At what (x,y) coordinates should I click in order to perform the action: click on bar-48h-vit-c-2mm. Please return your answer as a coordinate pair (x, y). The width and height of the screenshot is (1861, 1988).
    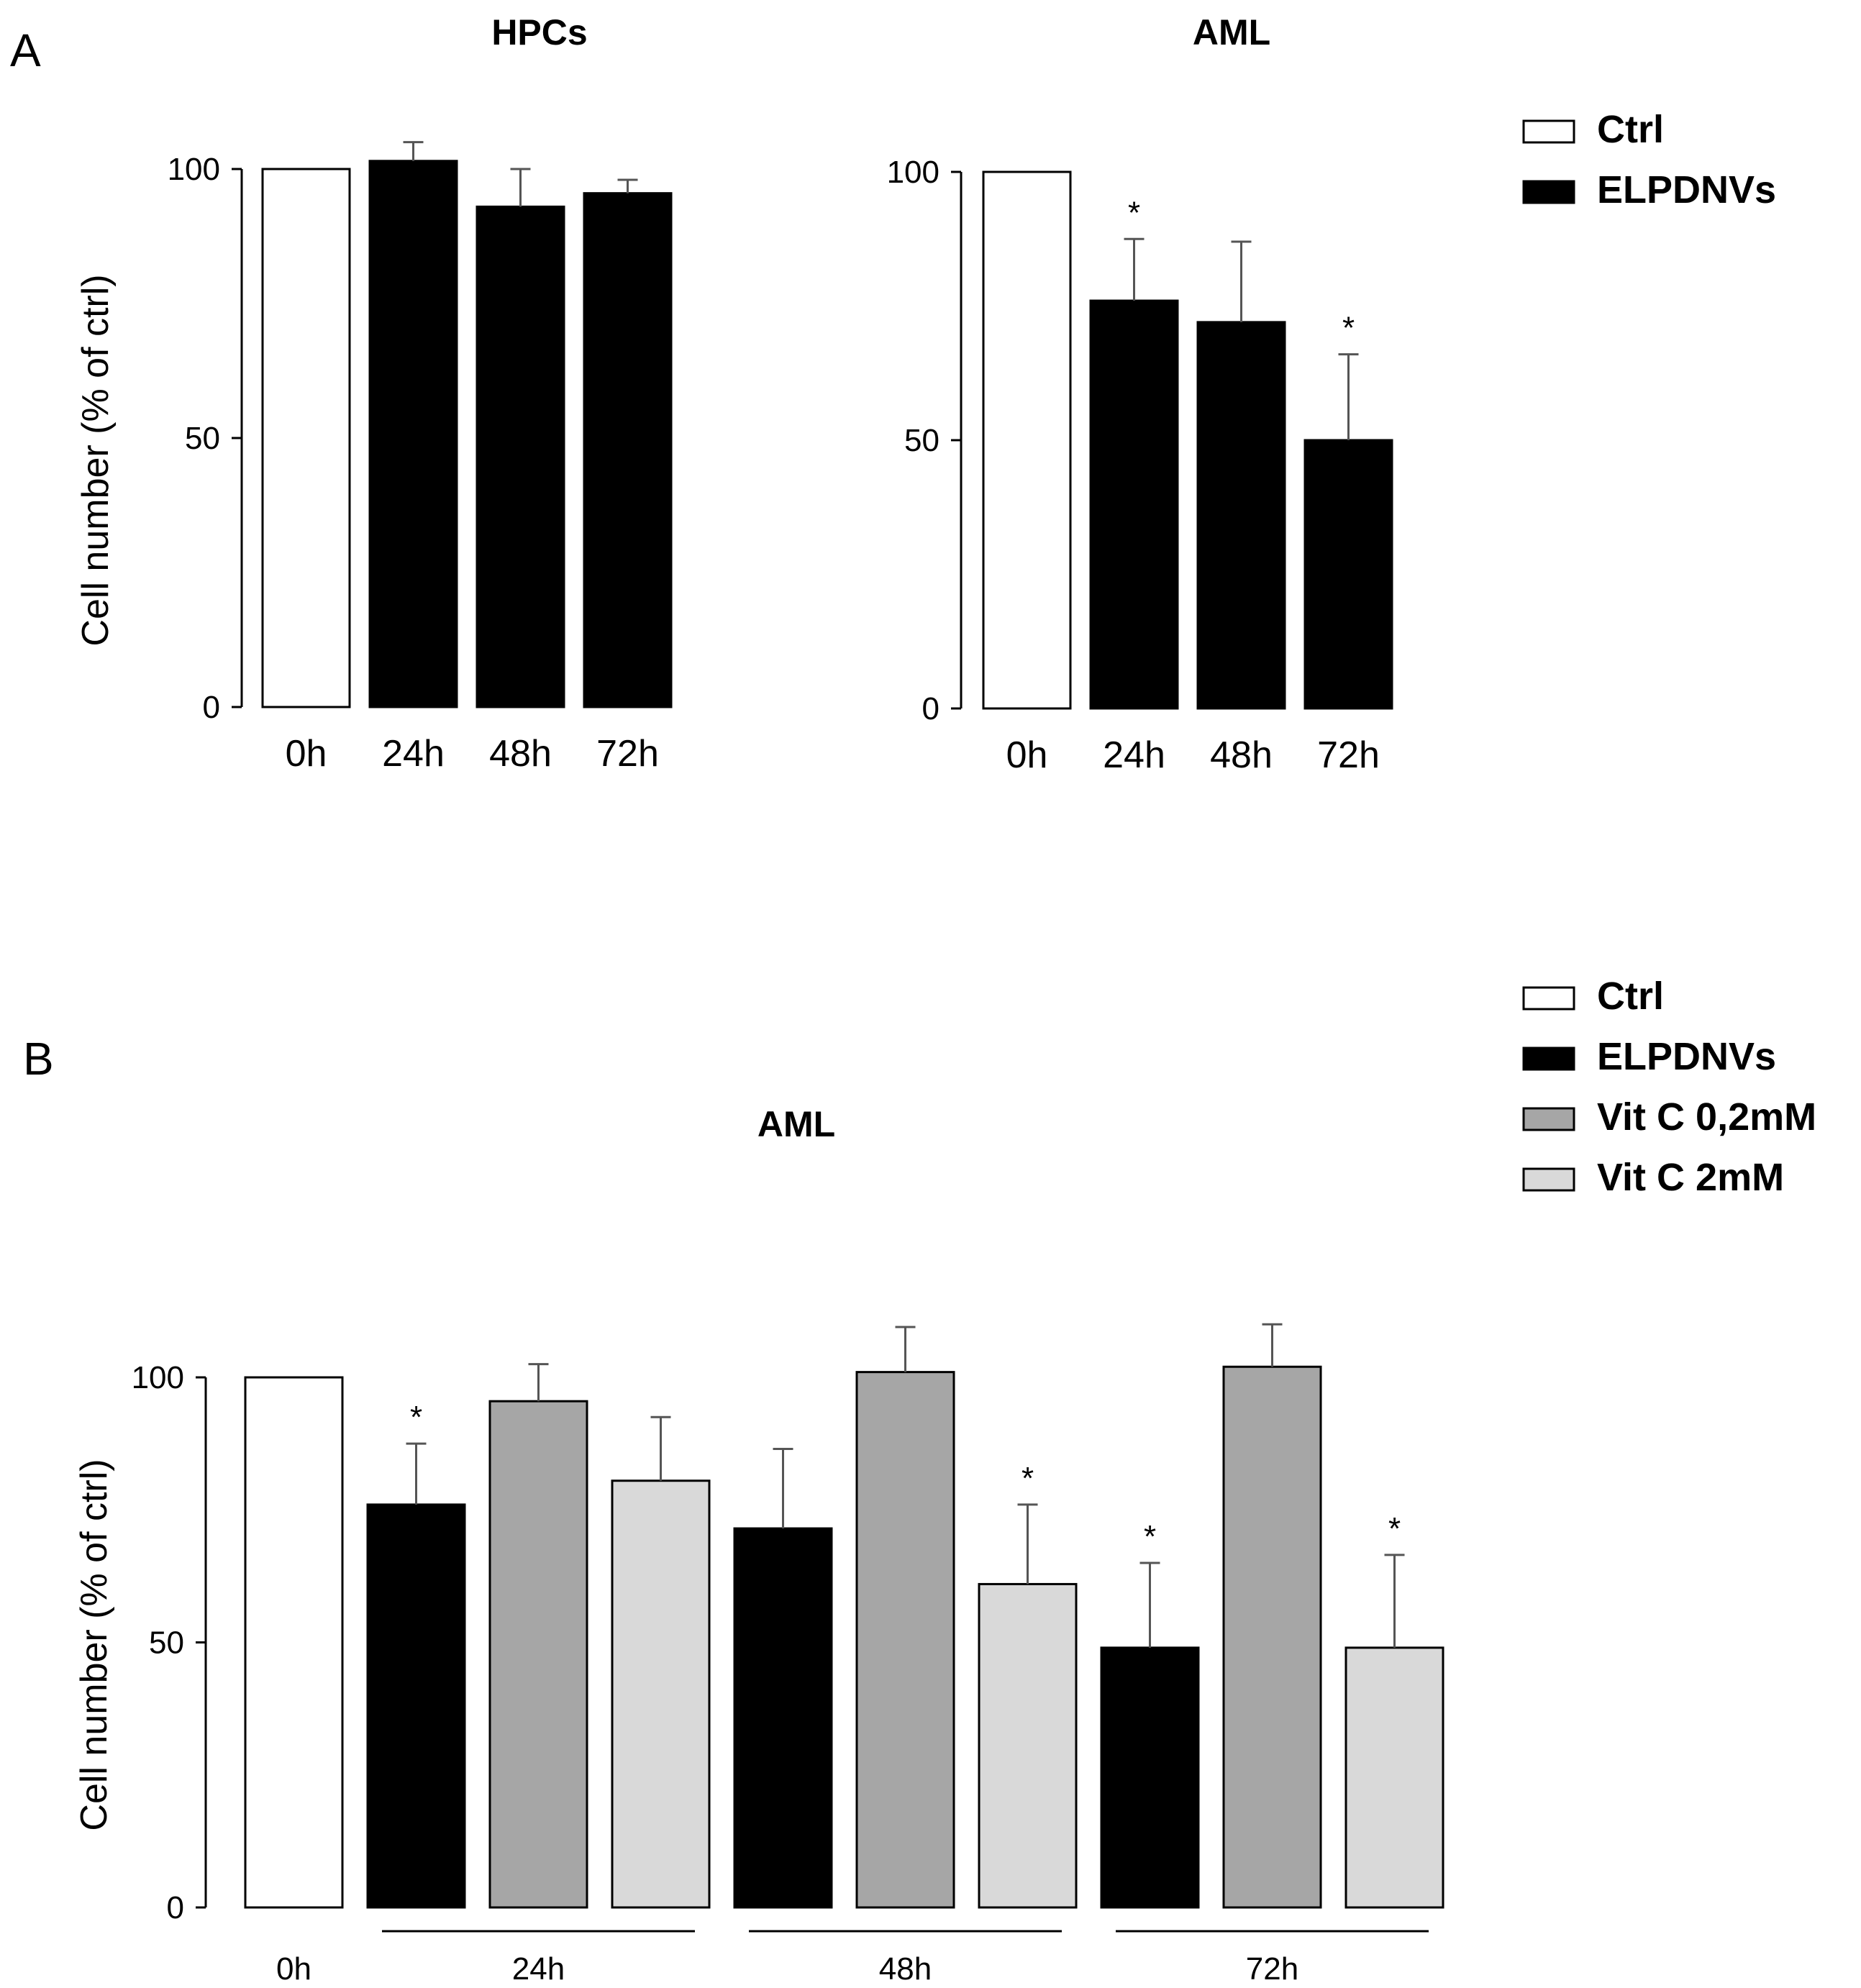
    Looking at the image, I should click on (1028, 1745).